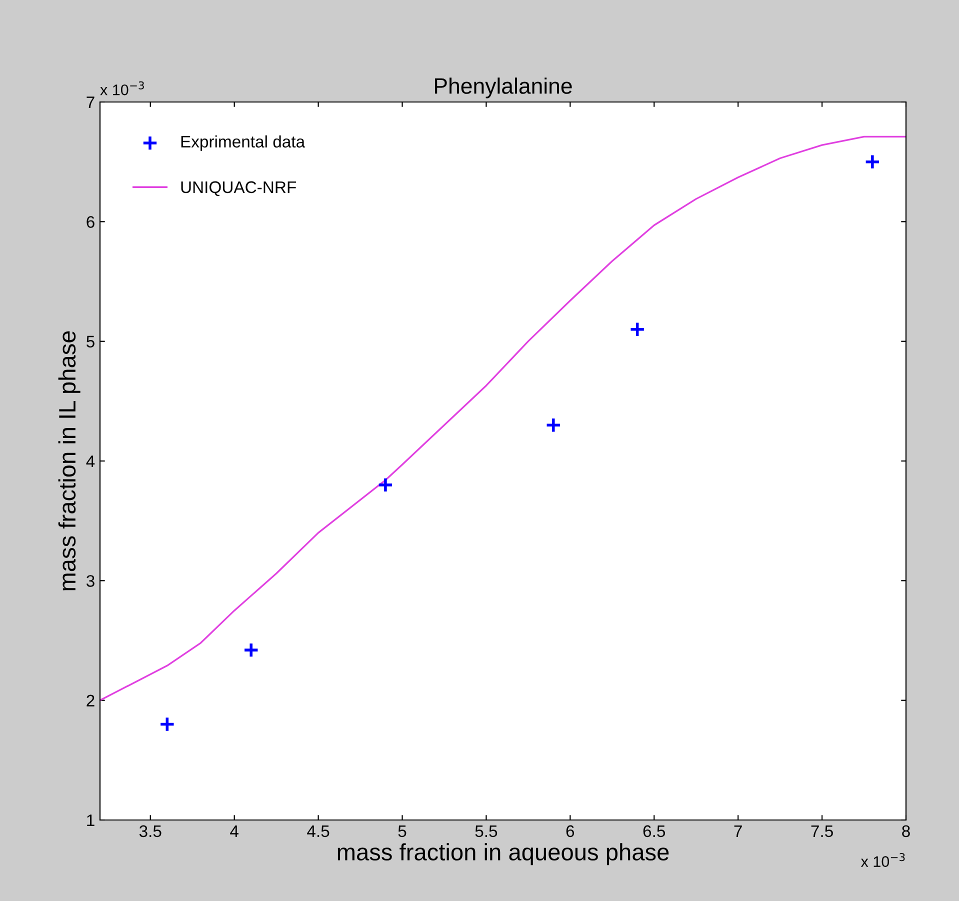 This screenshot has width=959, height=901. Describe the element at coordinates (90, 581) in the screenshot. I see `y-tick-label: 3` at that location.